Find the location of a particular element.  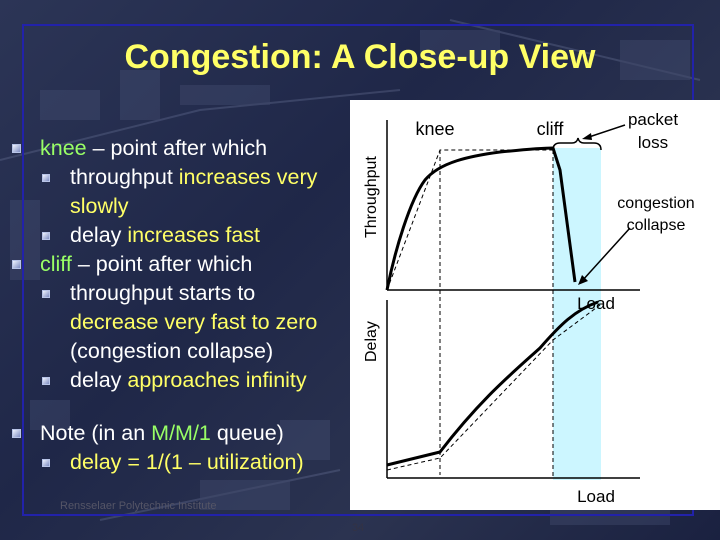

collapse-label-1: congestion is located at coordinates (655, 203).